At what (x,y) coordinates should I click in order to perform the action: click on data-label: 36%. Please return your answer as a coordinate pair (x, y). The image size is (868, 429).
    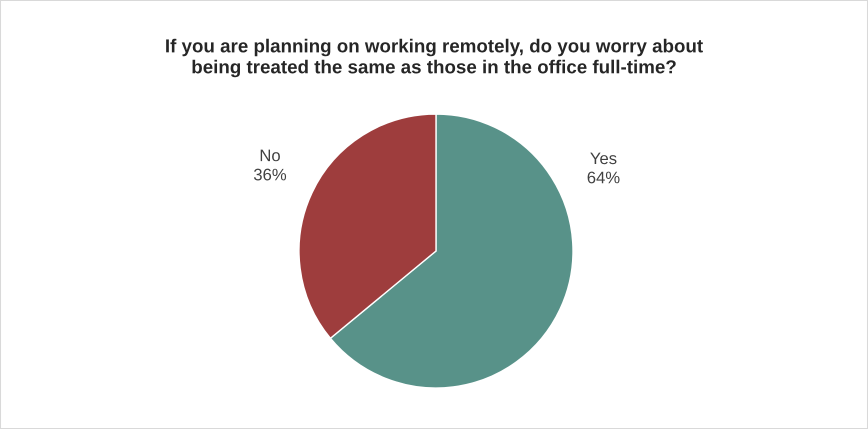
    Looking at the image, I should click on (270, 174).